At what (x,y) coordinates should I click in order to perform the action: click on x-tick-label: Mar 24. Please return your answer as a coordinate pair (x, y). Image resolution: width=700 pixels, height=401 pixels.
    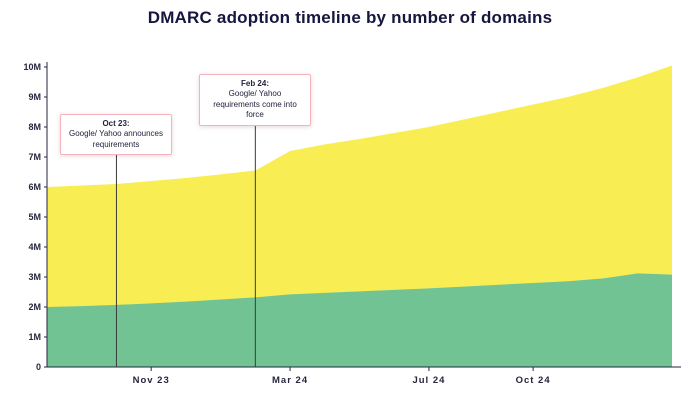
    Looking at the image, I should click on (290, 380).